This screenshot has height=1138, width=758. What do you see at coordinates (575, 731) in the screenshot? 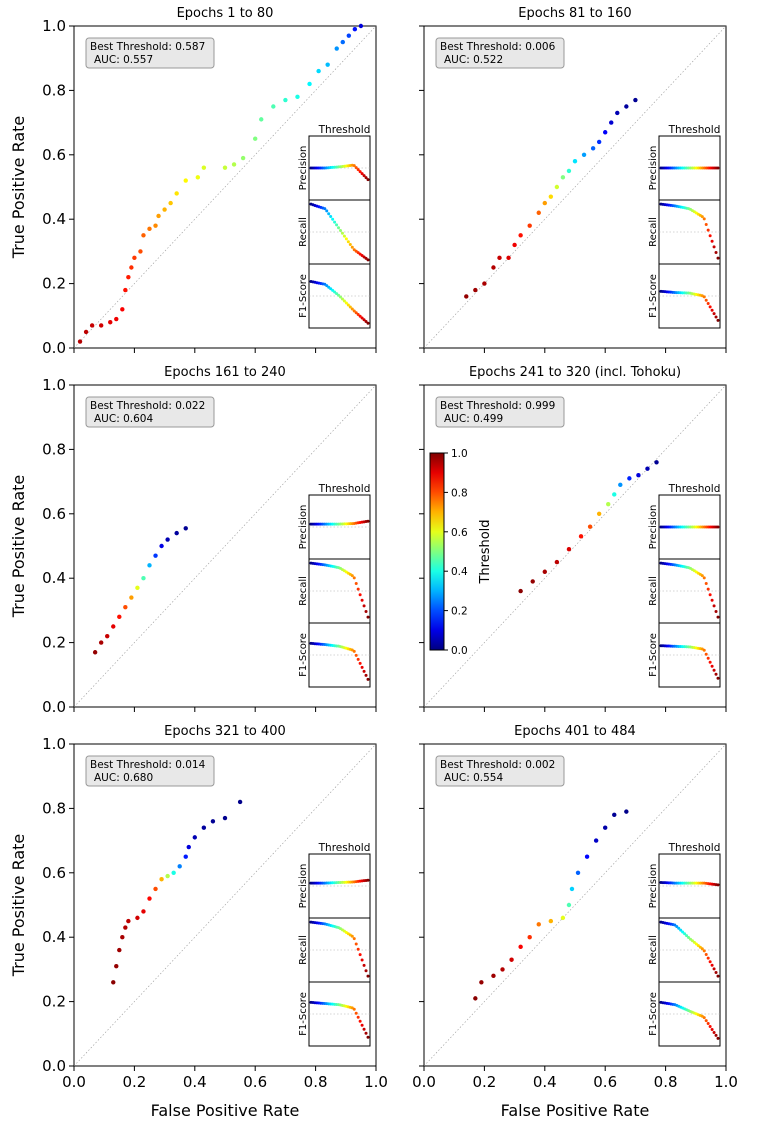
I see `panel-title: Epochs 401 to 484` at bounding box center [575, 731].